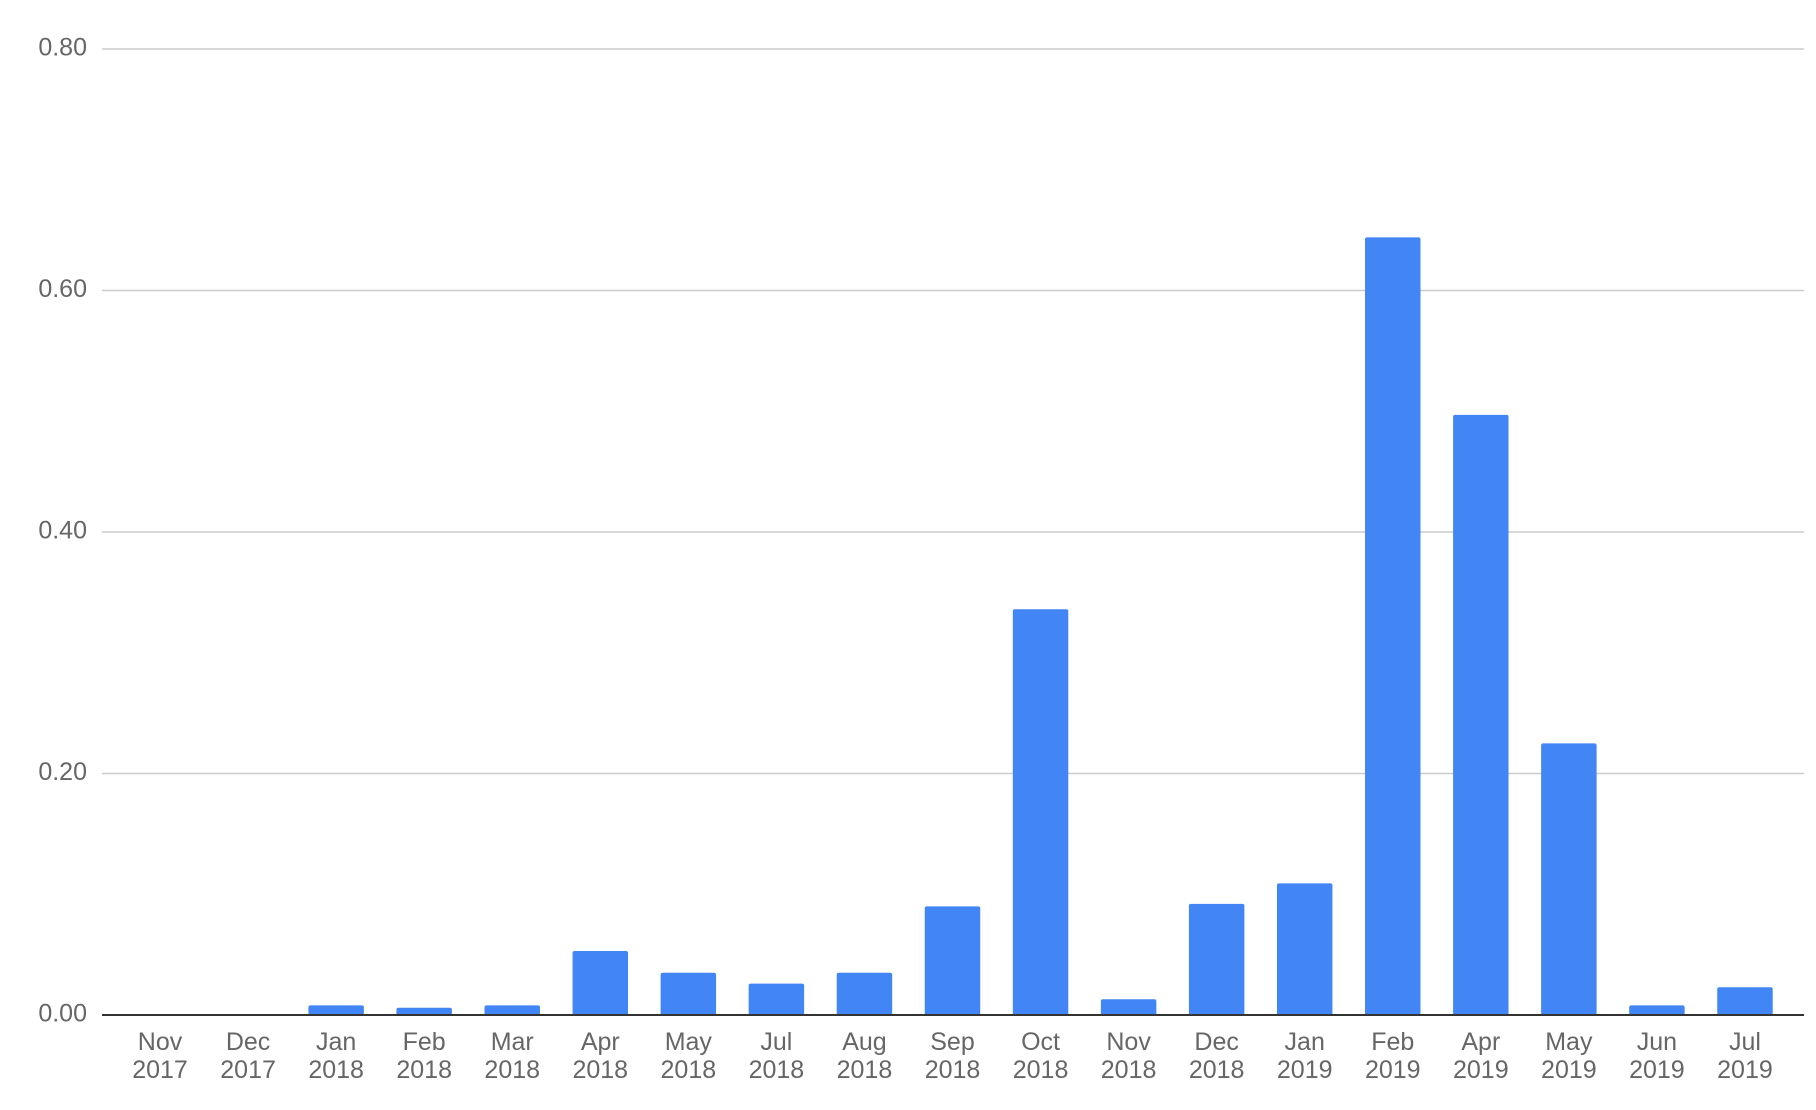 This screenshot has width=1816, height=1110. Describe the element at coordinates (1481, 1056) in the screenshot. I see `x-tick-label: Apr 2019` at that location.